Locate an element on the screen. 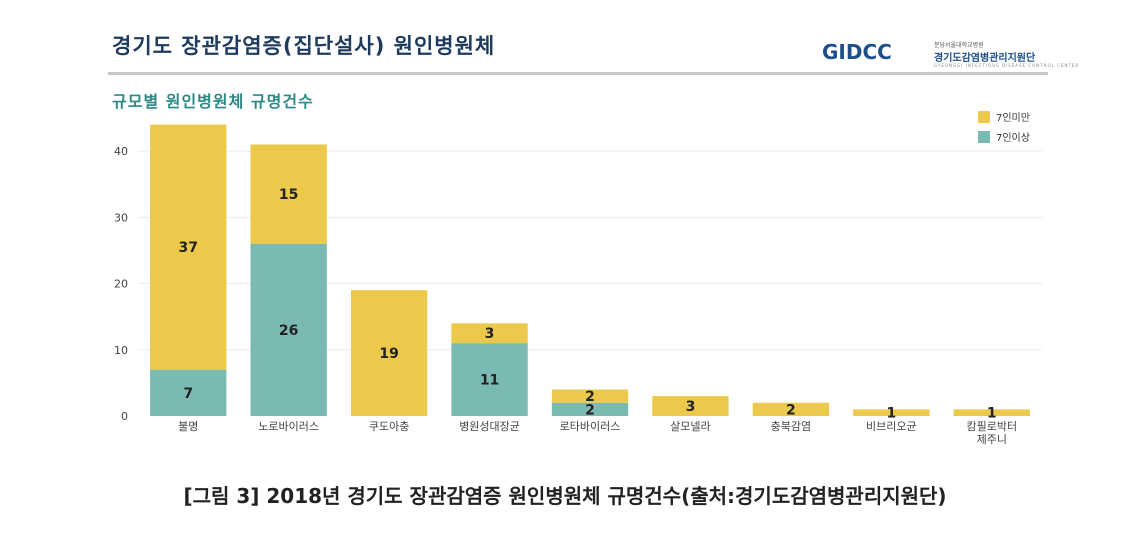 This screenshot has height=542, width=1130. x-category-label: 병원성대장균 is located at coordinates (489, 426).